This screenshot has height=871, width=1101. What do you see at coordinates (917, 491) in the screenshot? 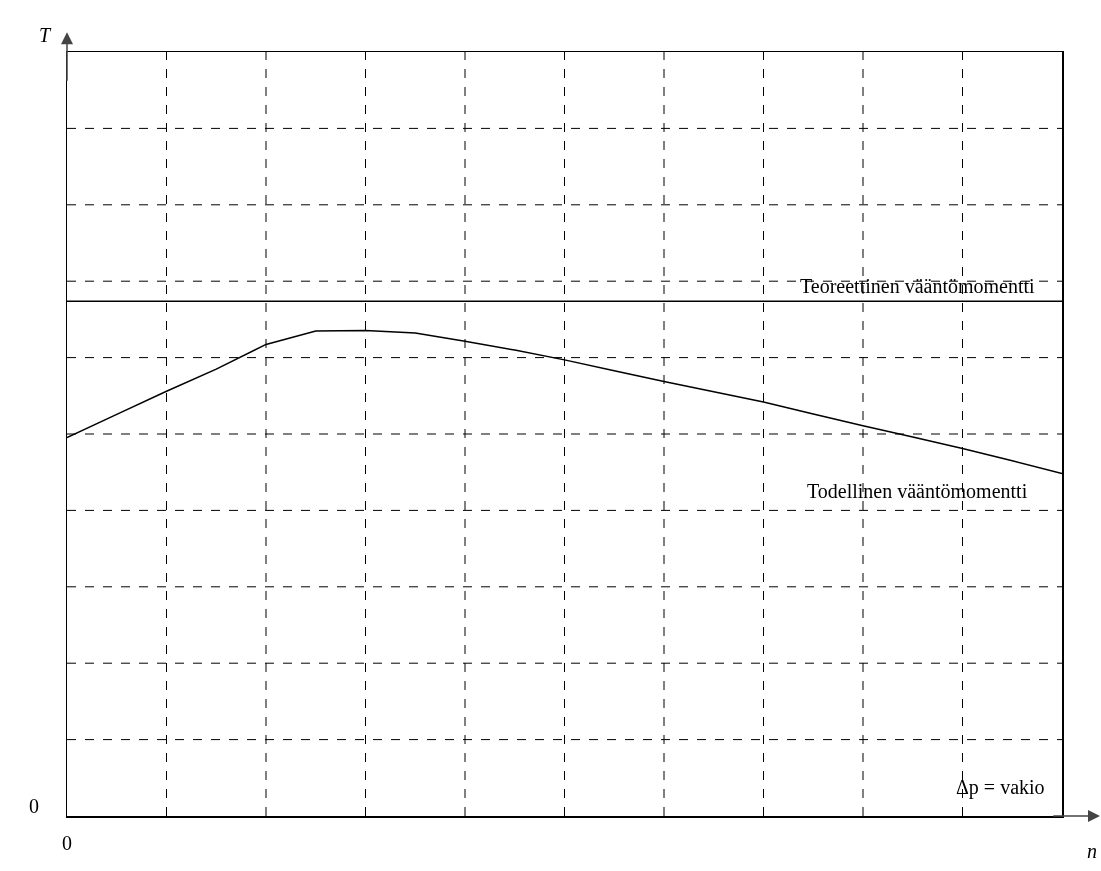
I see `series-label: Todellinen vääntömomentti` at bounding box center [917, 491].